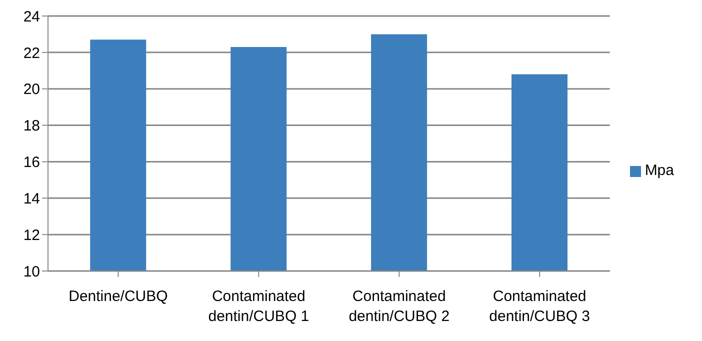  Describe the element at coordinates (118, 296) in the screenshot. I see `x-tick-label: Dentine/CUBQ` at that location.